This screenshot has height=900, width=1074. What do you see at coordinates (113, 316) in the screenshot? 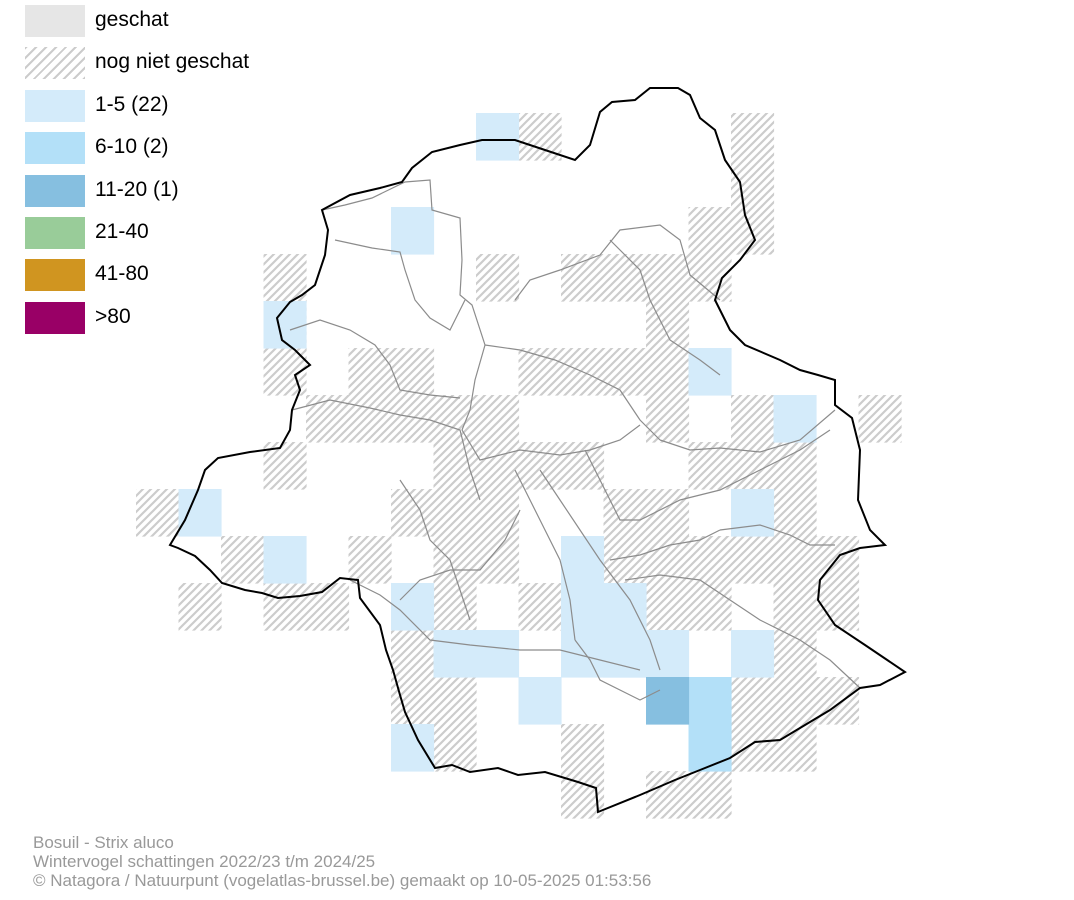
I see `legend-label: >80` at bounding box center [113, 316].